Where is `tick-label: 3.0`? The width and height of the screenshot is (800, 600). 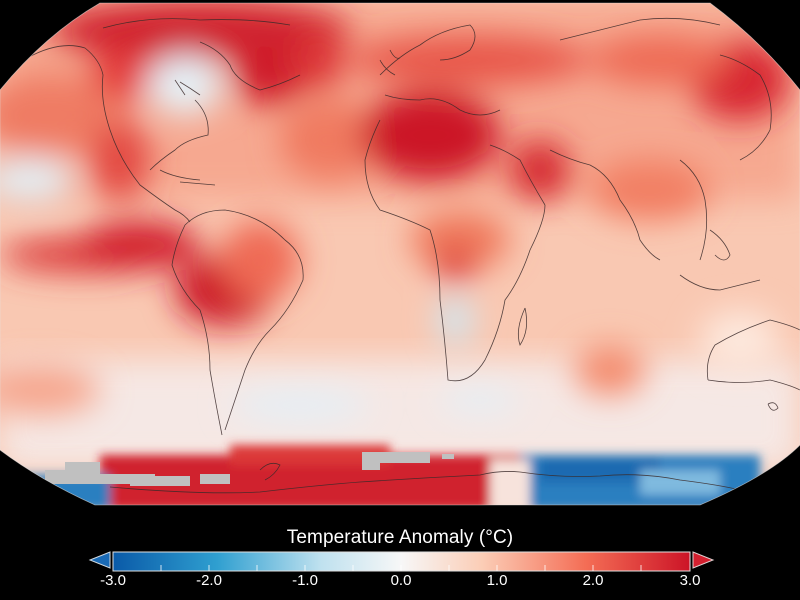 tick-label: 3.0 is located at coordinates (690, 580).